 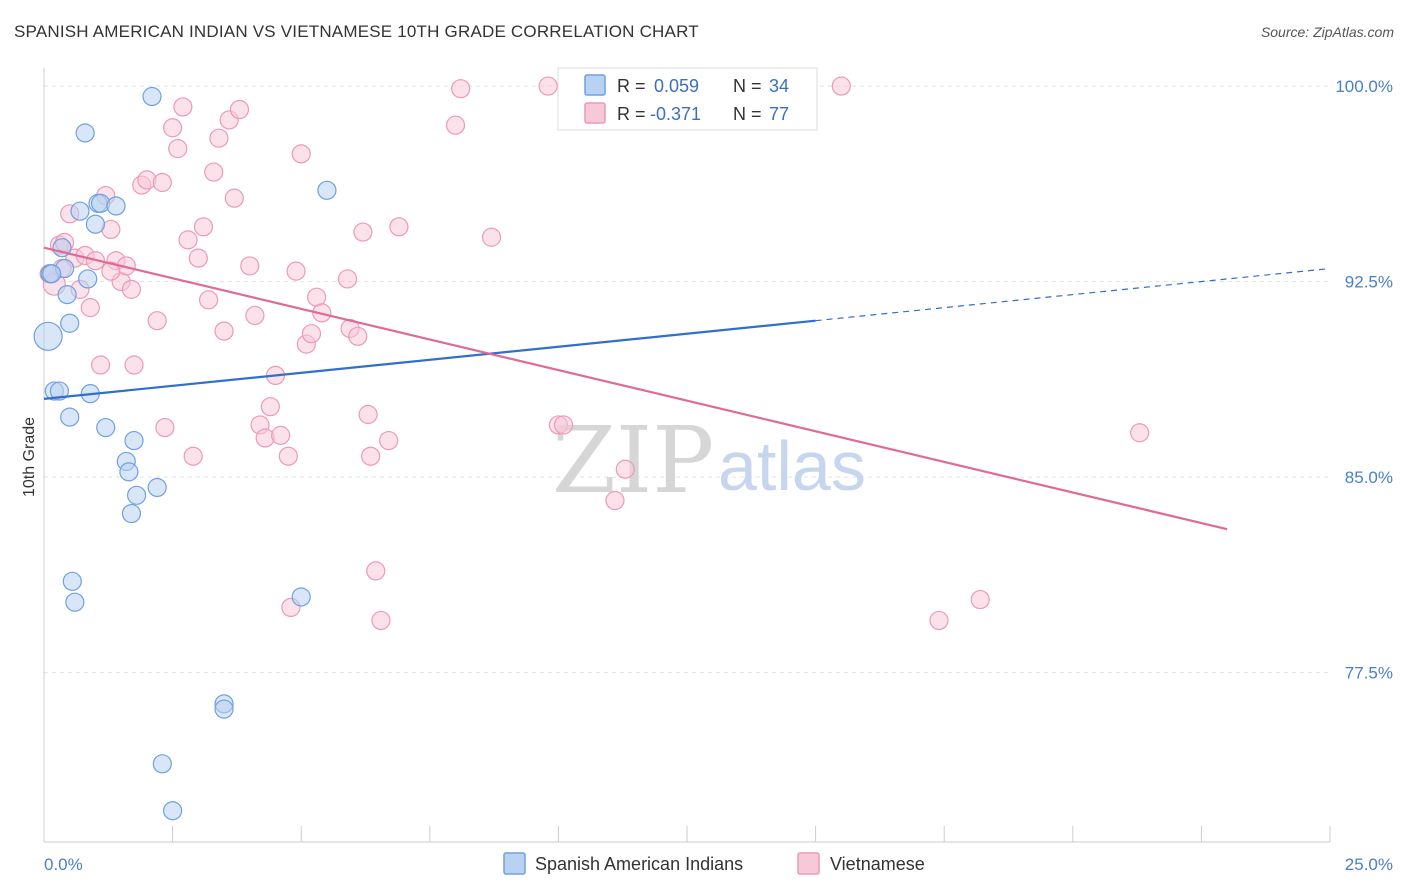 I want to click on y-tick-label-0: 77.5%, so click(x=1369, y=673).